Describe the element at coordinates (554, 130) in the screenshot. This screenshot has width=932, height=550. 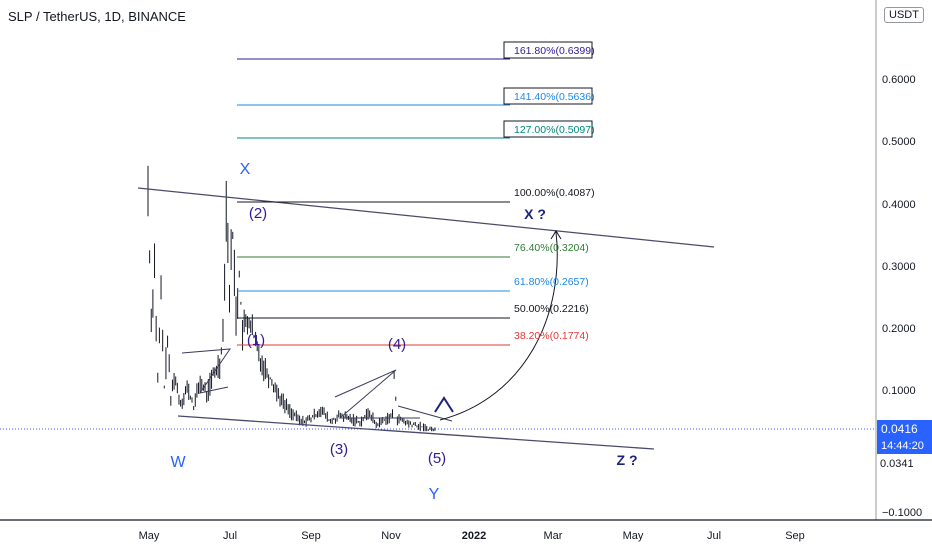
I see `fib-level-label: 127.00%(0.5097)` at that location.